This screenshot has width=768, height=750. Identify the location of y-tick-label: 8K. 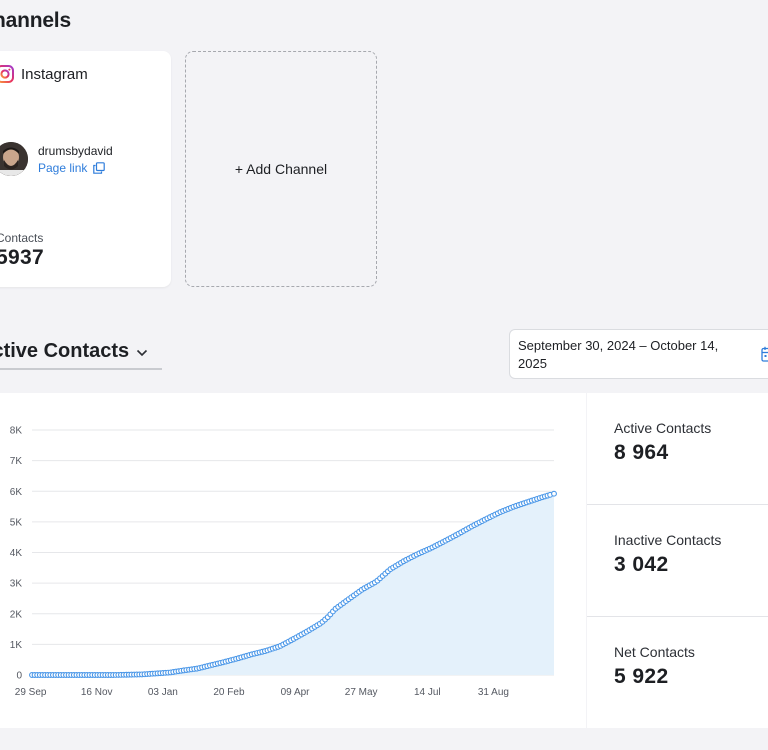
(16, 431).